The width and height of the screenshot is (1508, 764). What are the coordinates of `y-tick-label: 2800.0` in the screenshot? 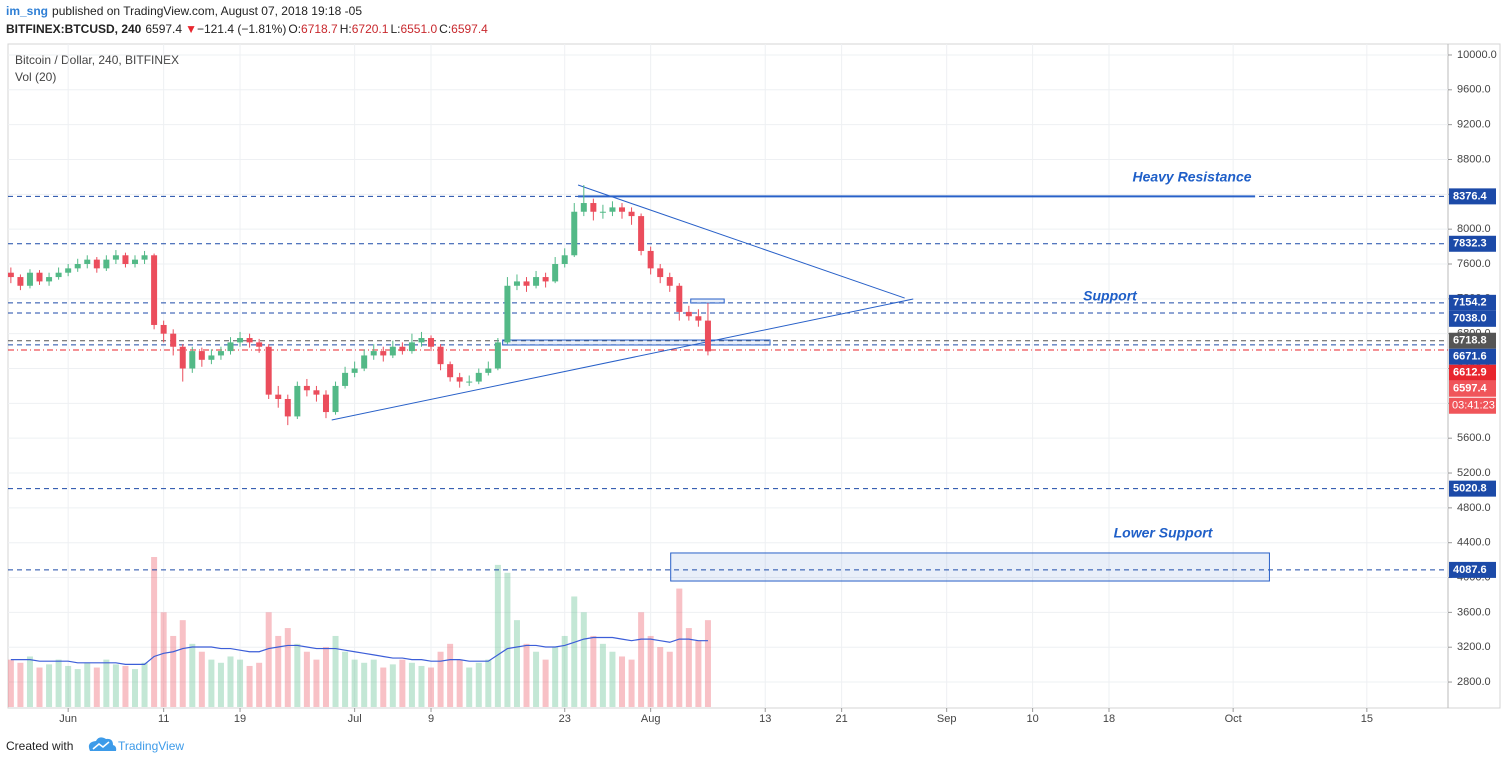 It's located at (1474, 682).